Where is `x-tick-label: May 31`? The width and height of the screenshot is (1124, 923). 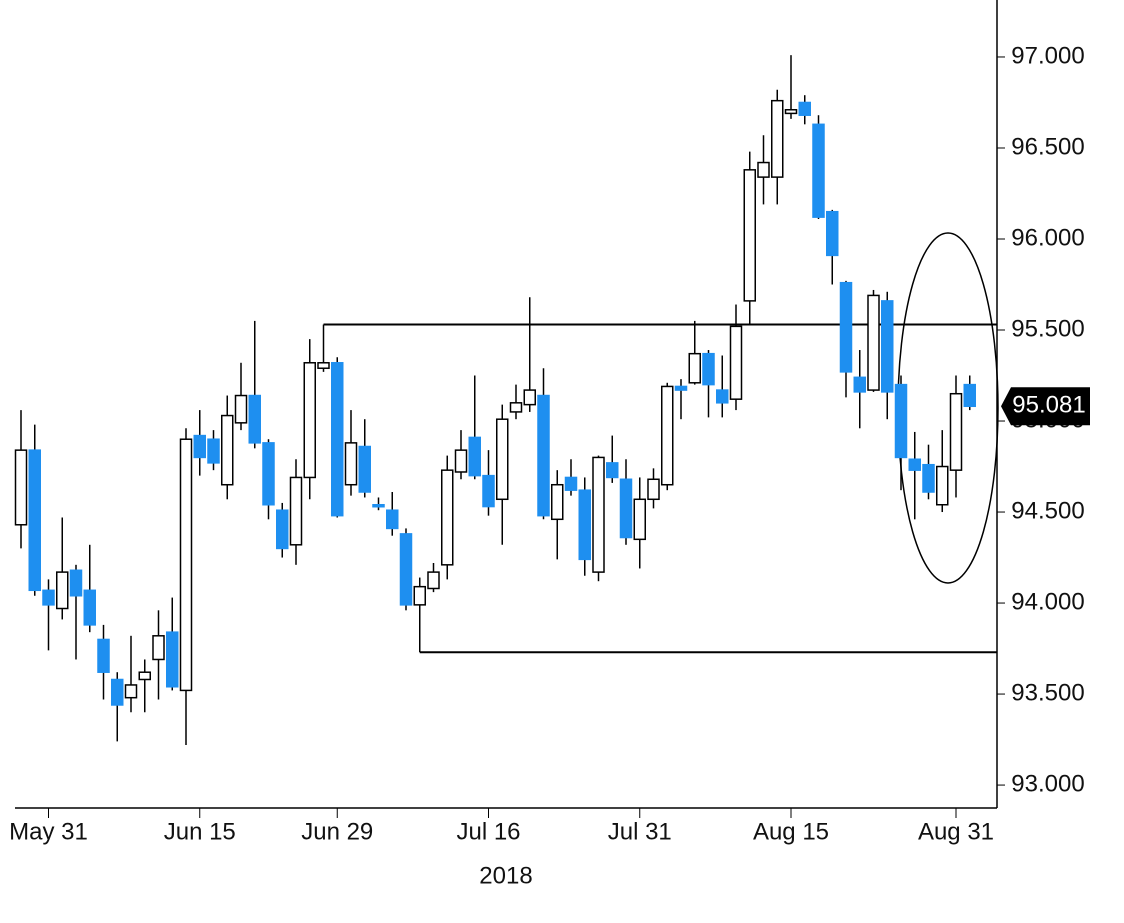 x-tick-label: May 31 is located at coordinates (48, 831).